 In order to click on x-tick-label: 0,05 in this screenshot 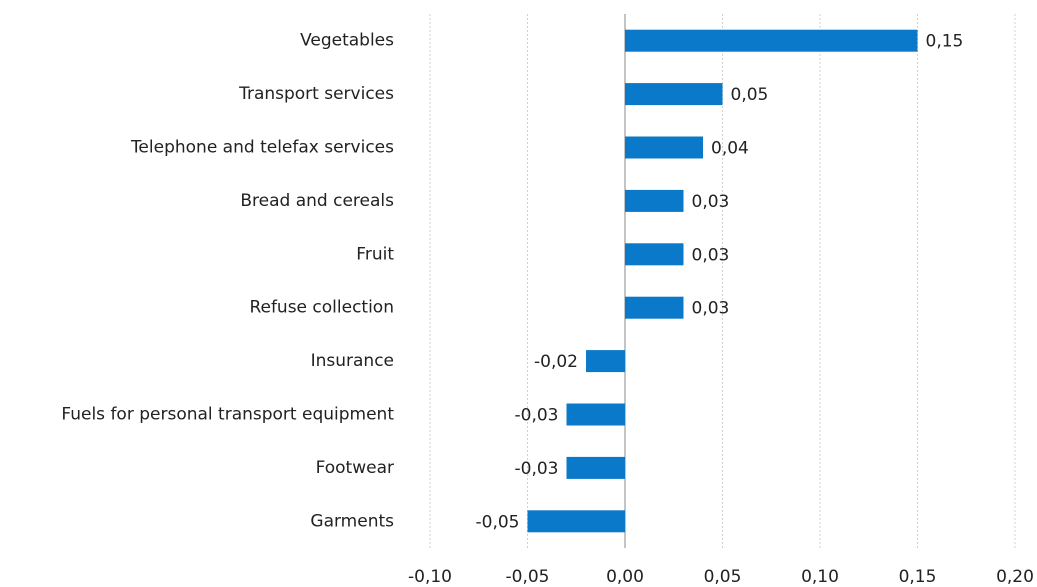, I will do `click(723, 577)`.